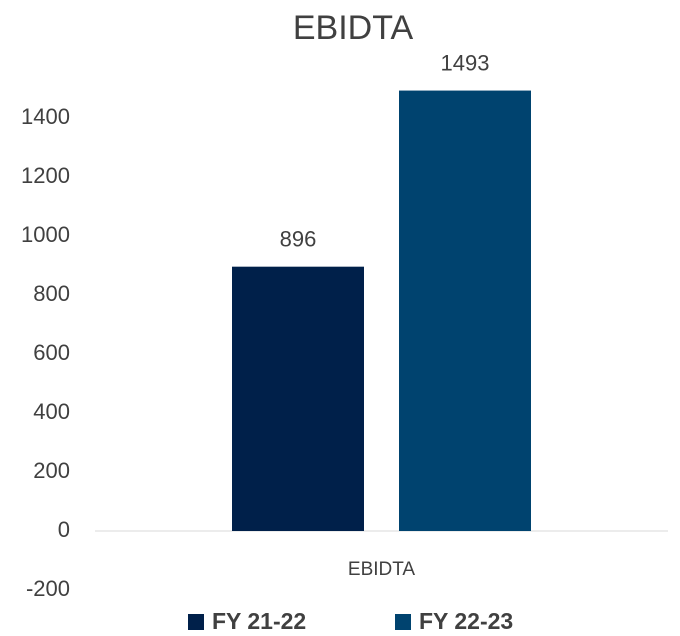  Describe the element at coordinates (465, 62) in the screenshot. I see `data-label: 1493` at that location.